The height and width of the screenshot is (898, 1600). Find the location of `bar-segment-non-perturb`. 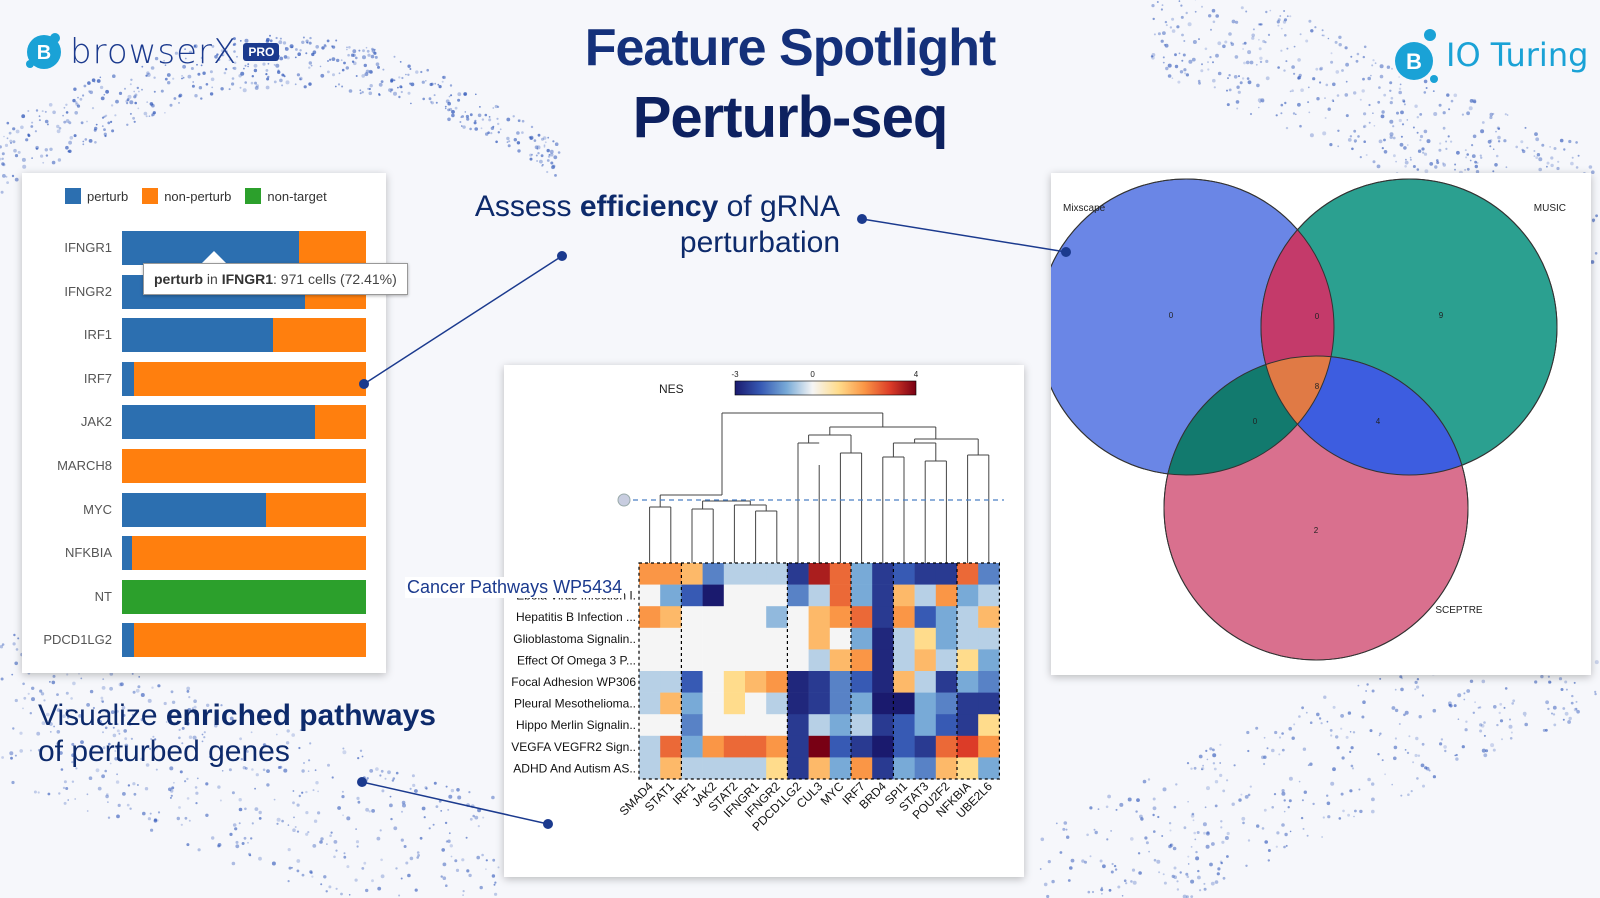

bar-segment-non-perturb is located at coordinates (250, 378).